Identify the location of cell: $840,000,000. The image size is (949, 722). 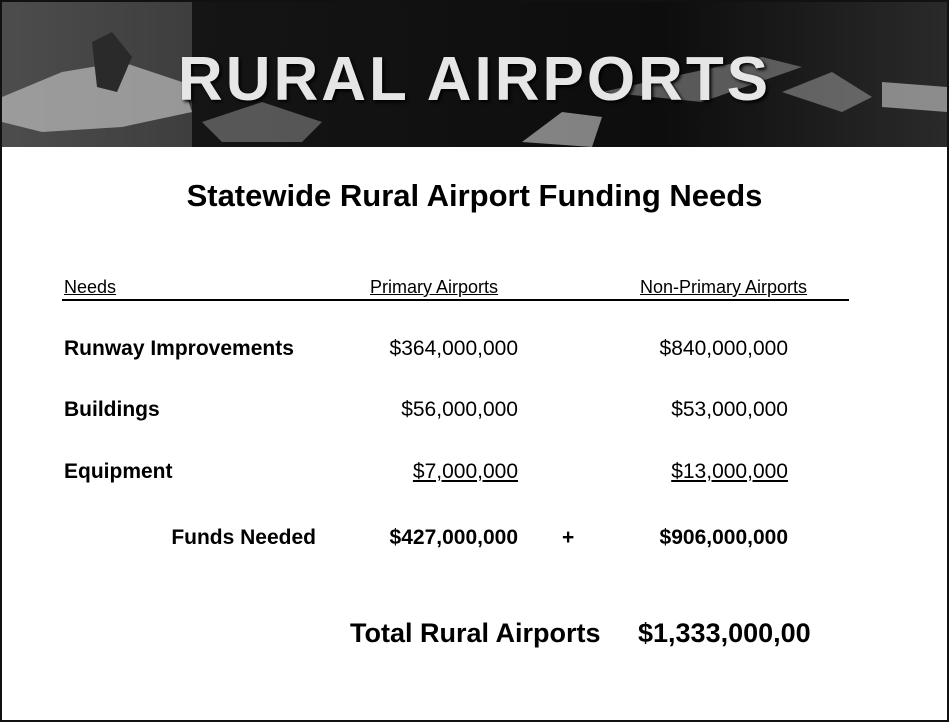
(723, 348).